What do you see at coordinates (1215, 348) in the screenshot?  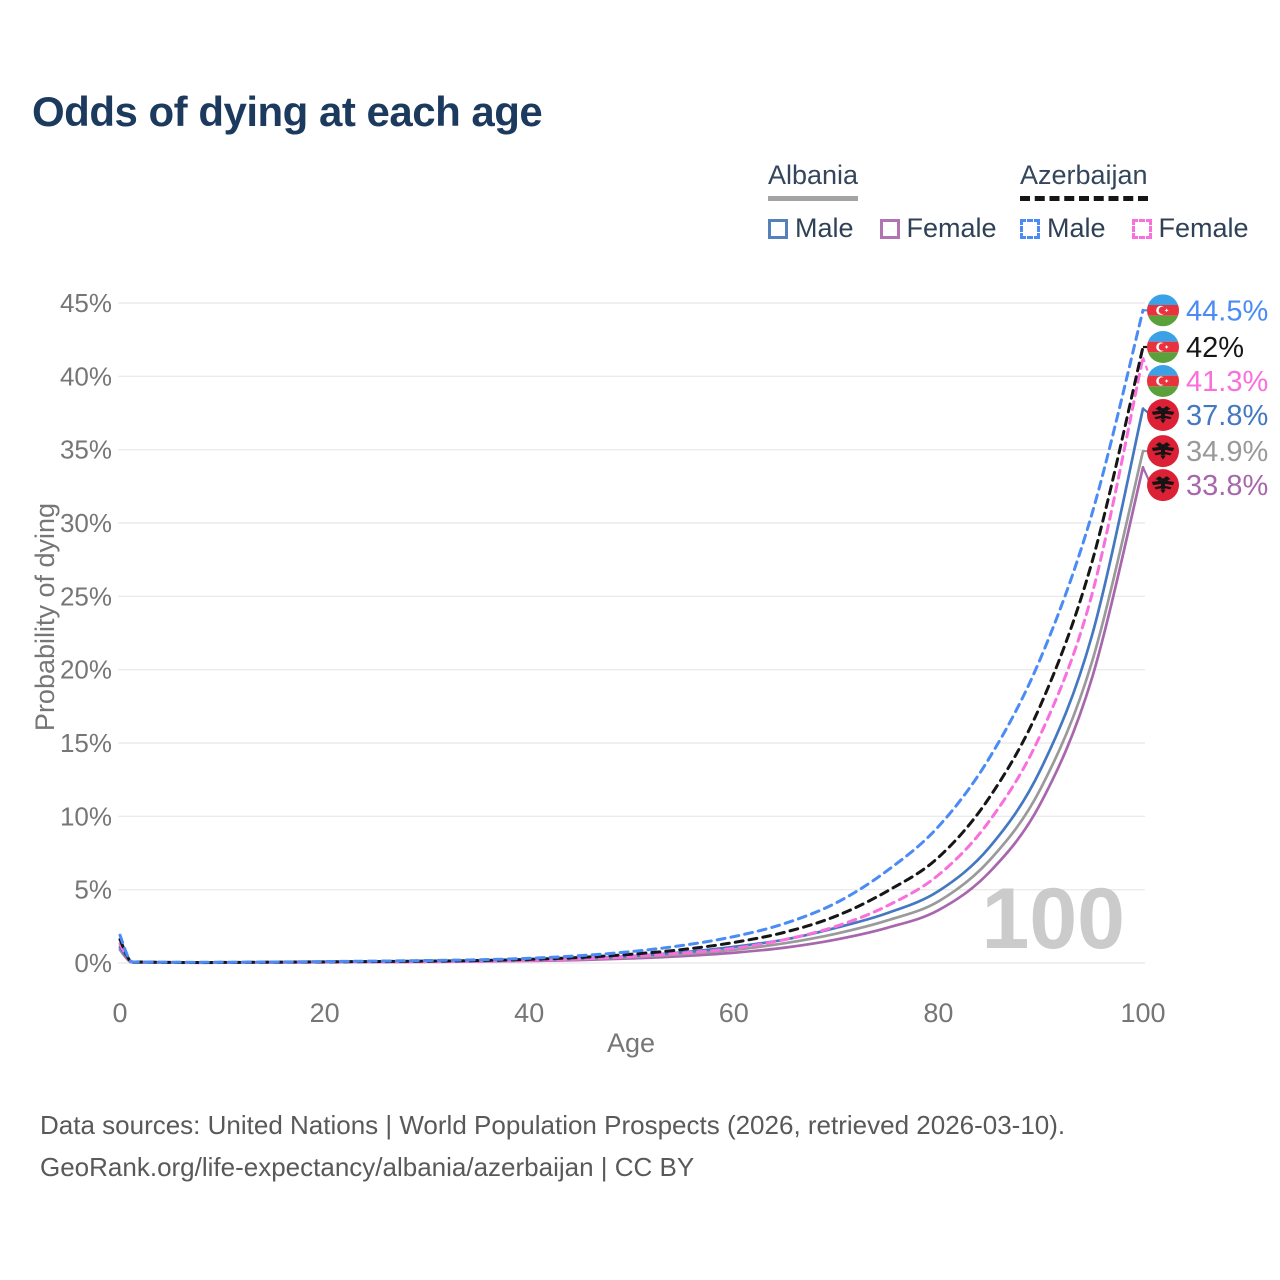 I see `end-value-label-azerbaijan-both: 42%` at bounding box center [1215, 348].